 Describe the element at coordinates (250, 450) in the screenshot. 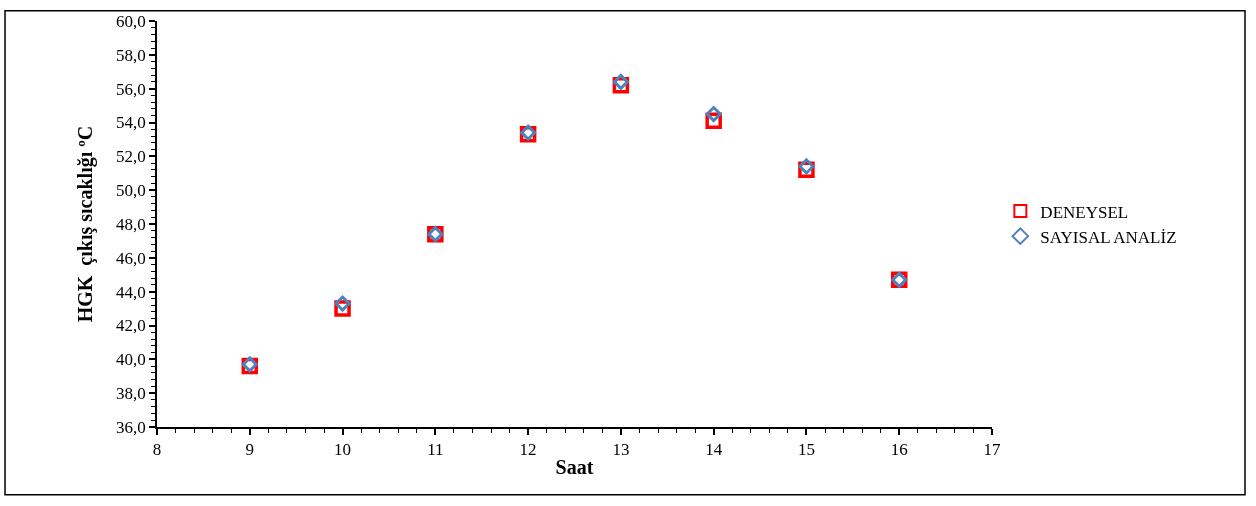

I see `x-tick-label: 9` at that location.